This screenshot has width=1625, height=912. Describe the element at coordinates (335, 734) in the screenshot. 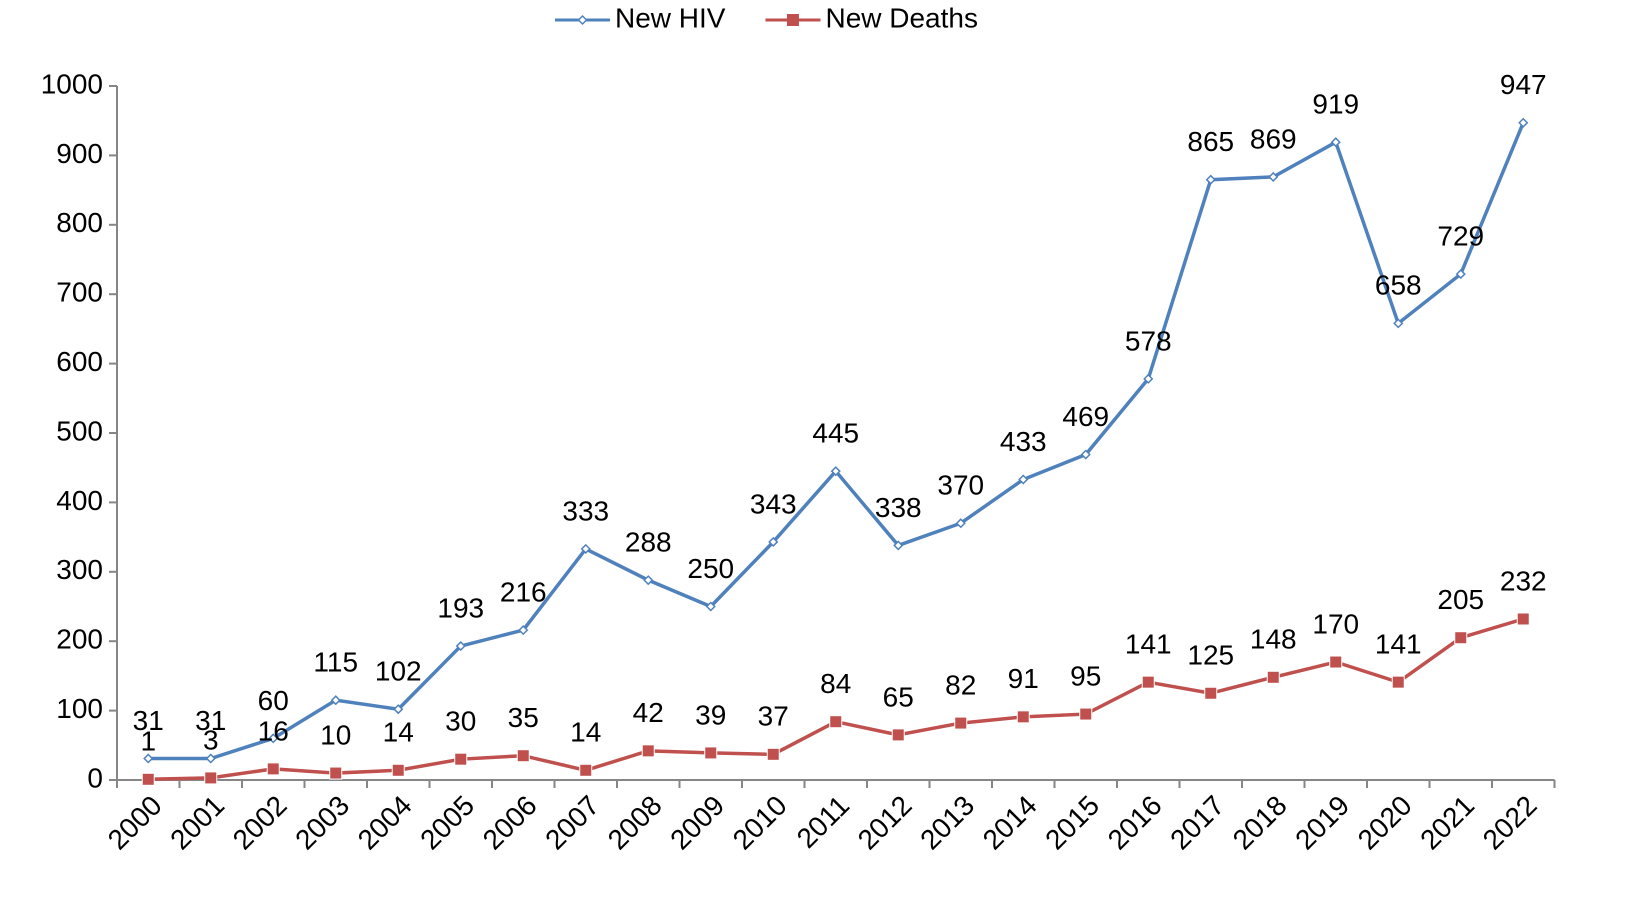

I see `data-label: 10` at that location.